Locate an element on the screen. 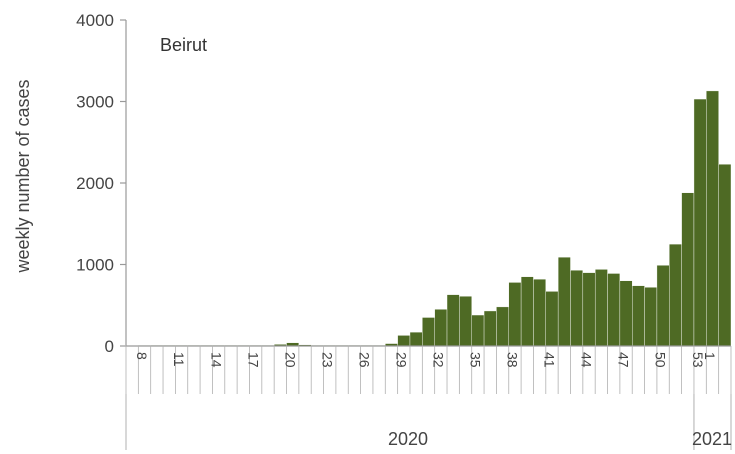  x-tick-label: 32 is located at coordinates (439, 360).